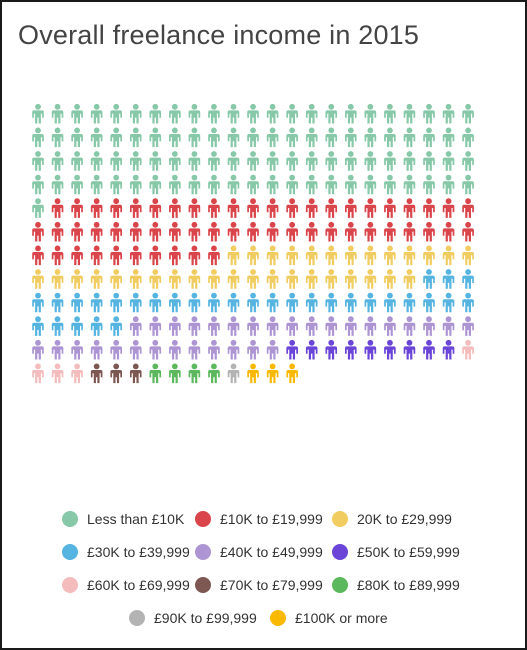 This screenshot has height=650, width=527. Describe the element at coordinates (408, 552) in the screenshot. I see `legend-label: £50K to £59,999` at that location.